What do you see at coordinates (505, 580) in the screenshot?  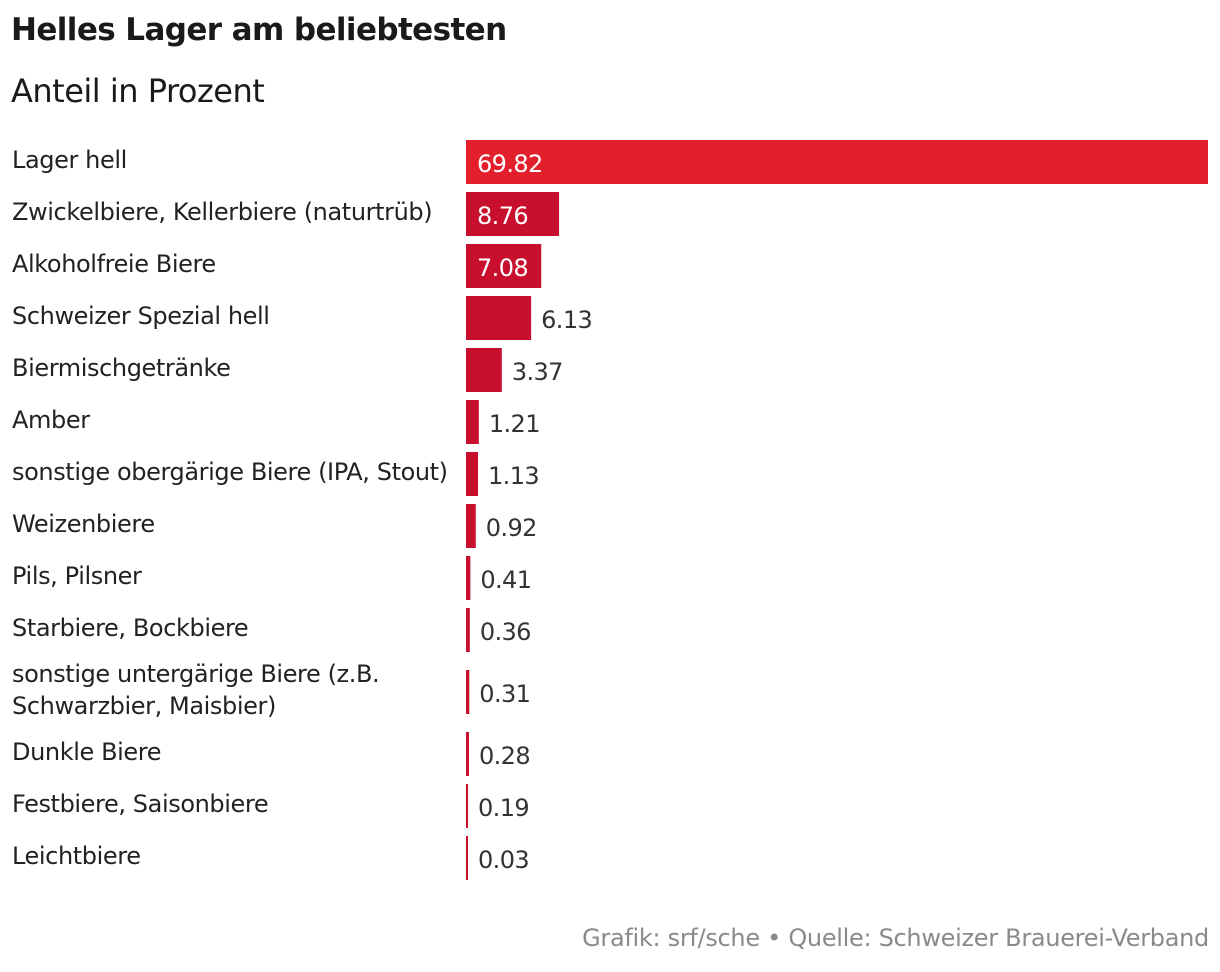 I see `value-label: 0.41` at bounding box center [505, 580].